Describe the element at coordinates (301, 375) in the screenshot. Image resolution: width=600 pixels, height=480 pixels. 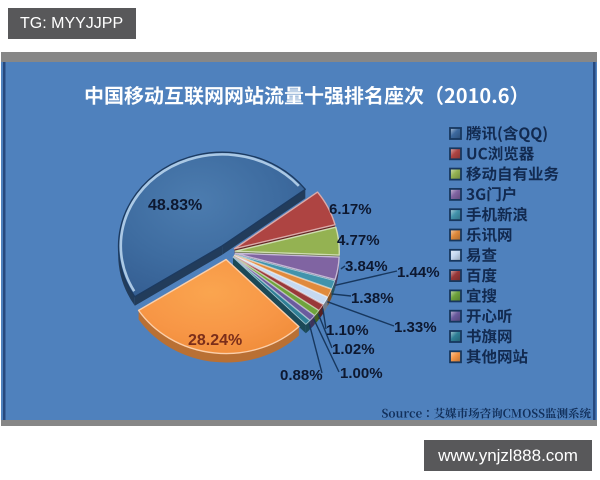
I see `svg-text: 0.88%` at that location.